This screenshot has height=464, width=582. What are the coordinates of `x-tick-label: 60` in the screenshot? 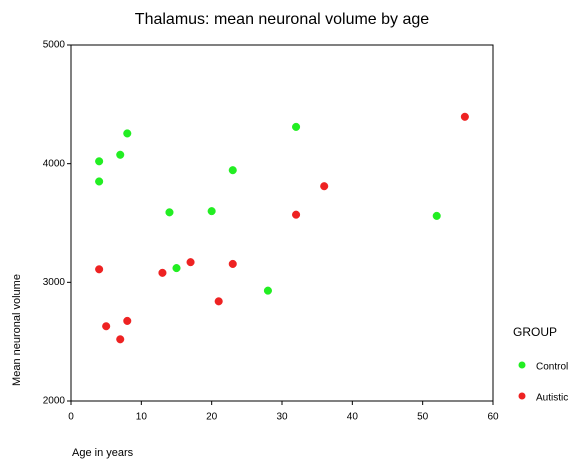 It's located at (493, 417).